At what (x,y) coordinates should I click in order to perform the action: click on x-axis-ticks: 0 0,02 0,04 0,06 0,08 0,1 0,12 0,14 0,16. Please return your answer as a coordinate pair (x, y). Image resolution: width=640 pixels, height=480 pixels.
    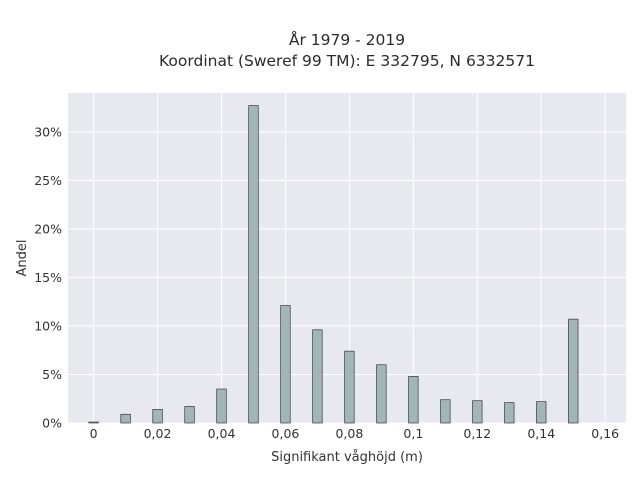
    Looking at the image, I should click on (355, 433).